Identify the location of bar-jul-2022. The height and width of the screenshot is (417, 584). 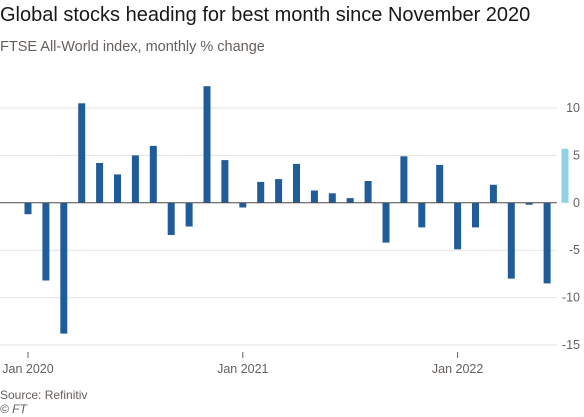
(565, 175).